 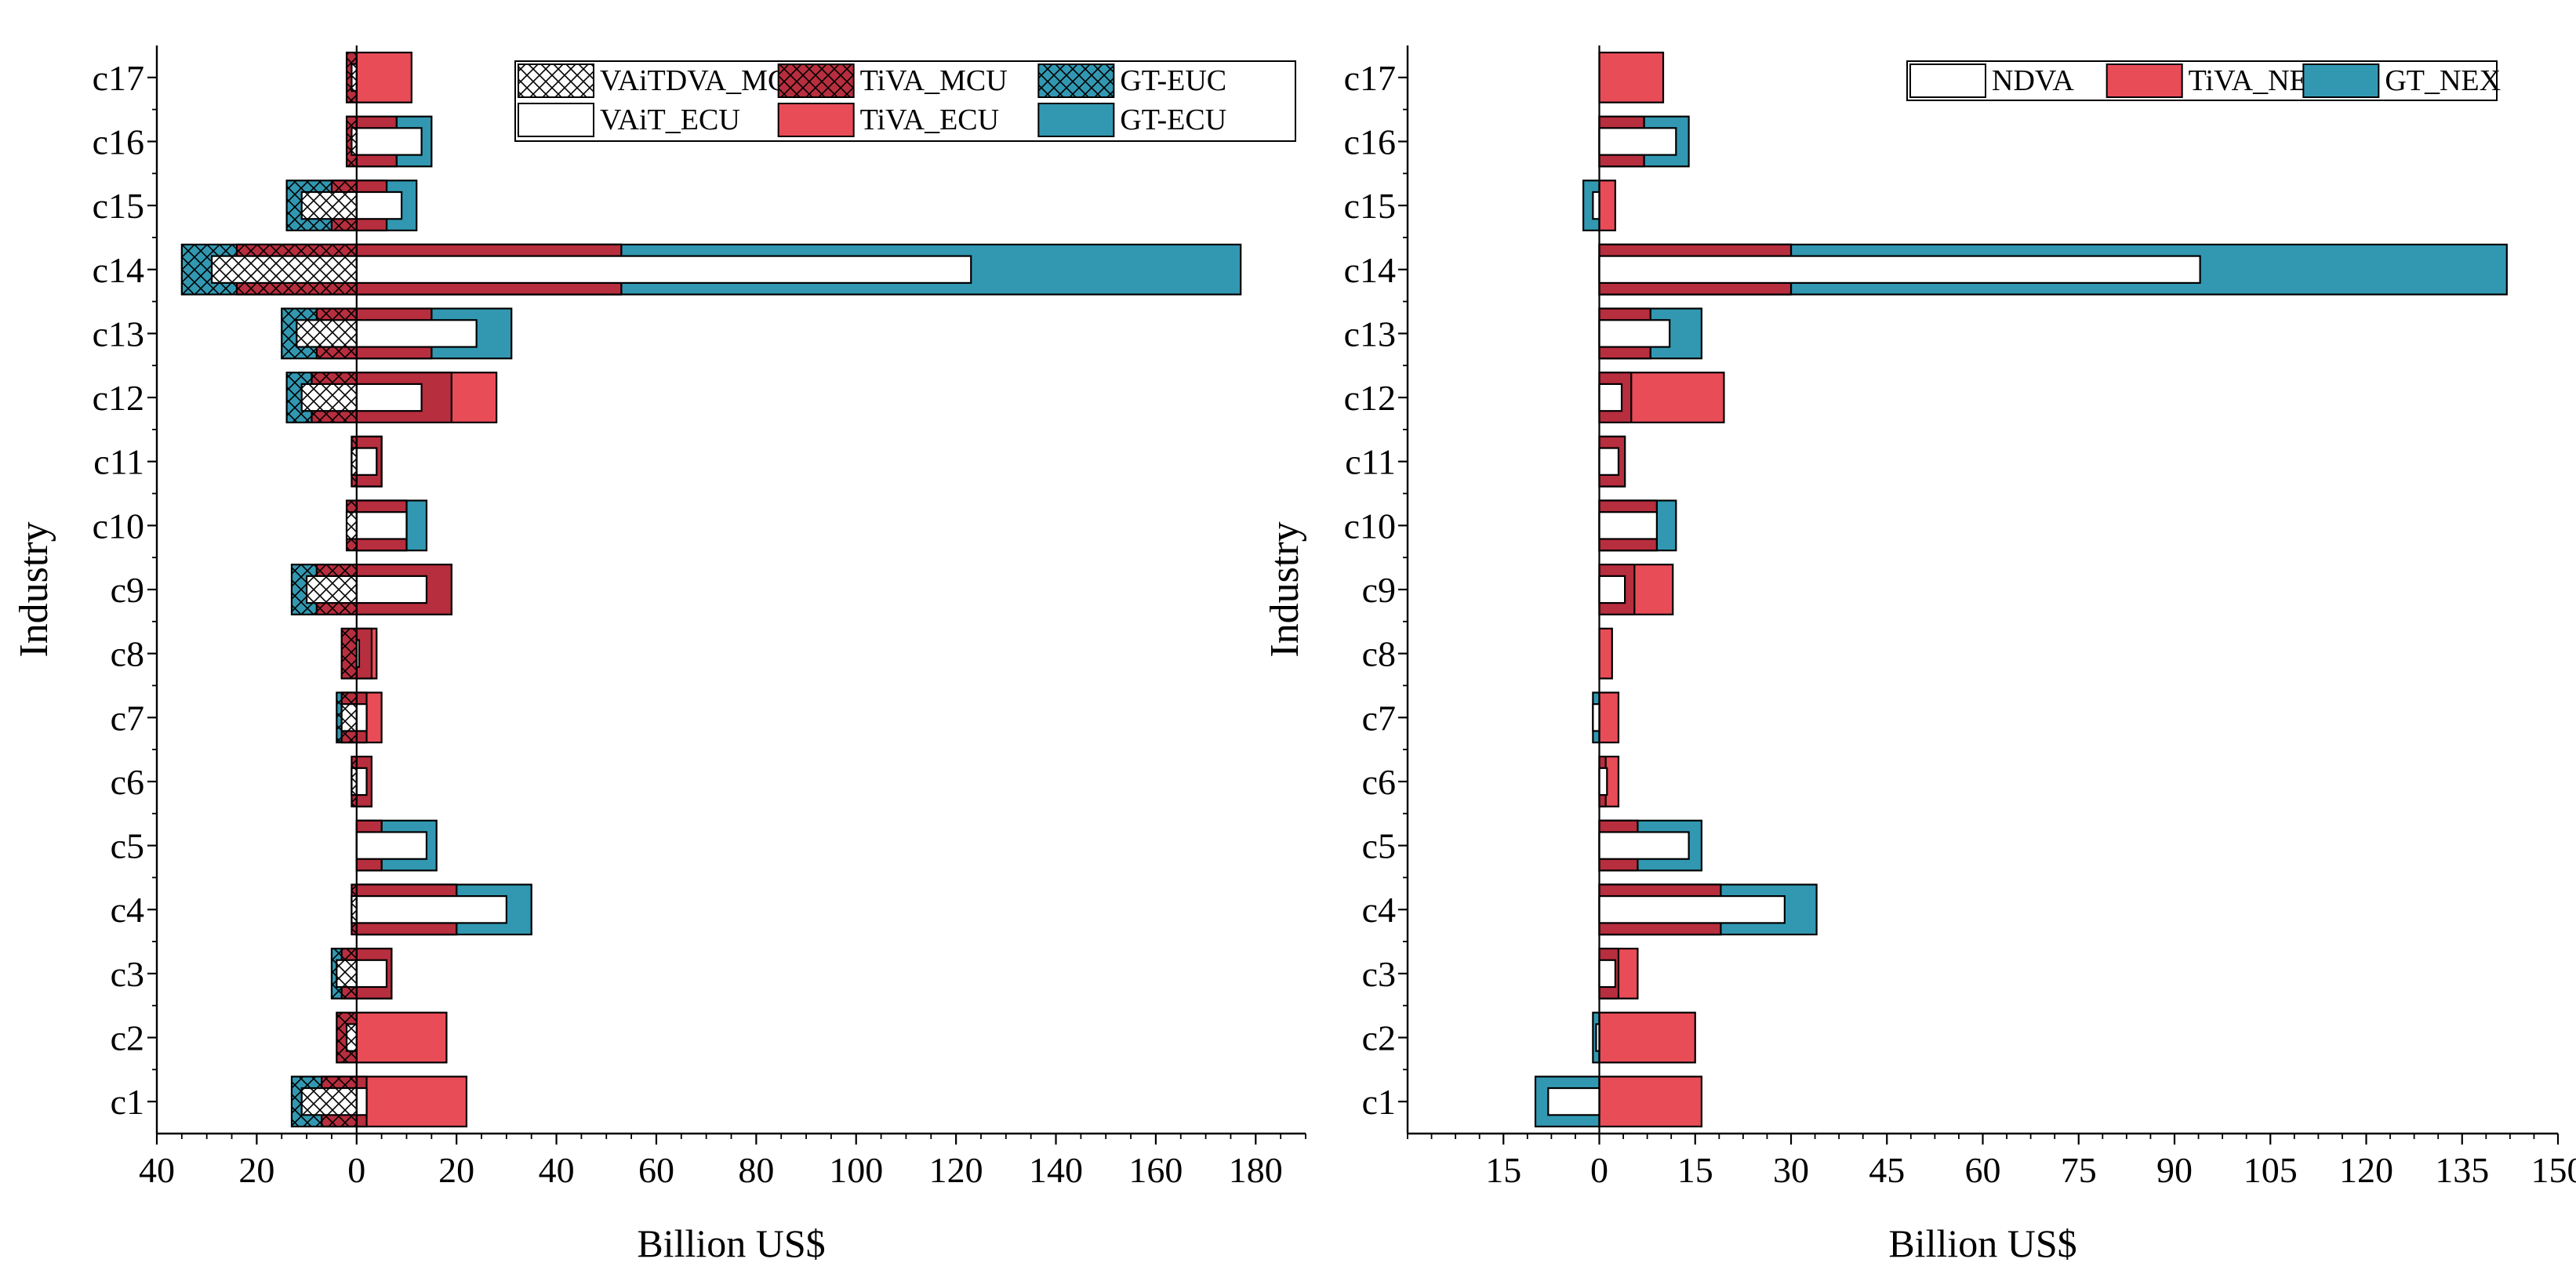 What do you see at coordinates (1370, 398) in the screenshot?
I see `y-tick-label: c12` at bounding box center [1370, 398].